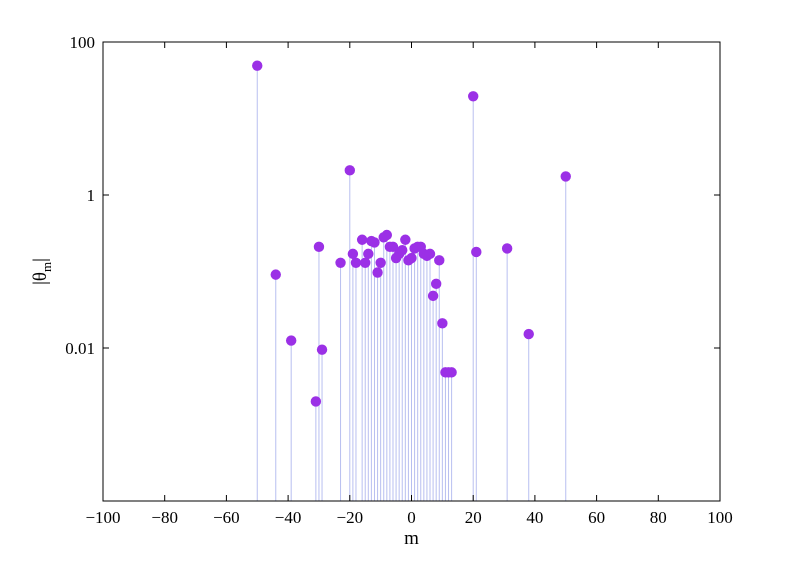 The image size is (797, 564). I want to click on y-tick-label: 0.01, so click(80, 348).